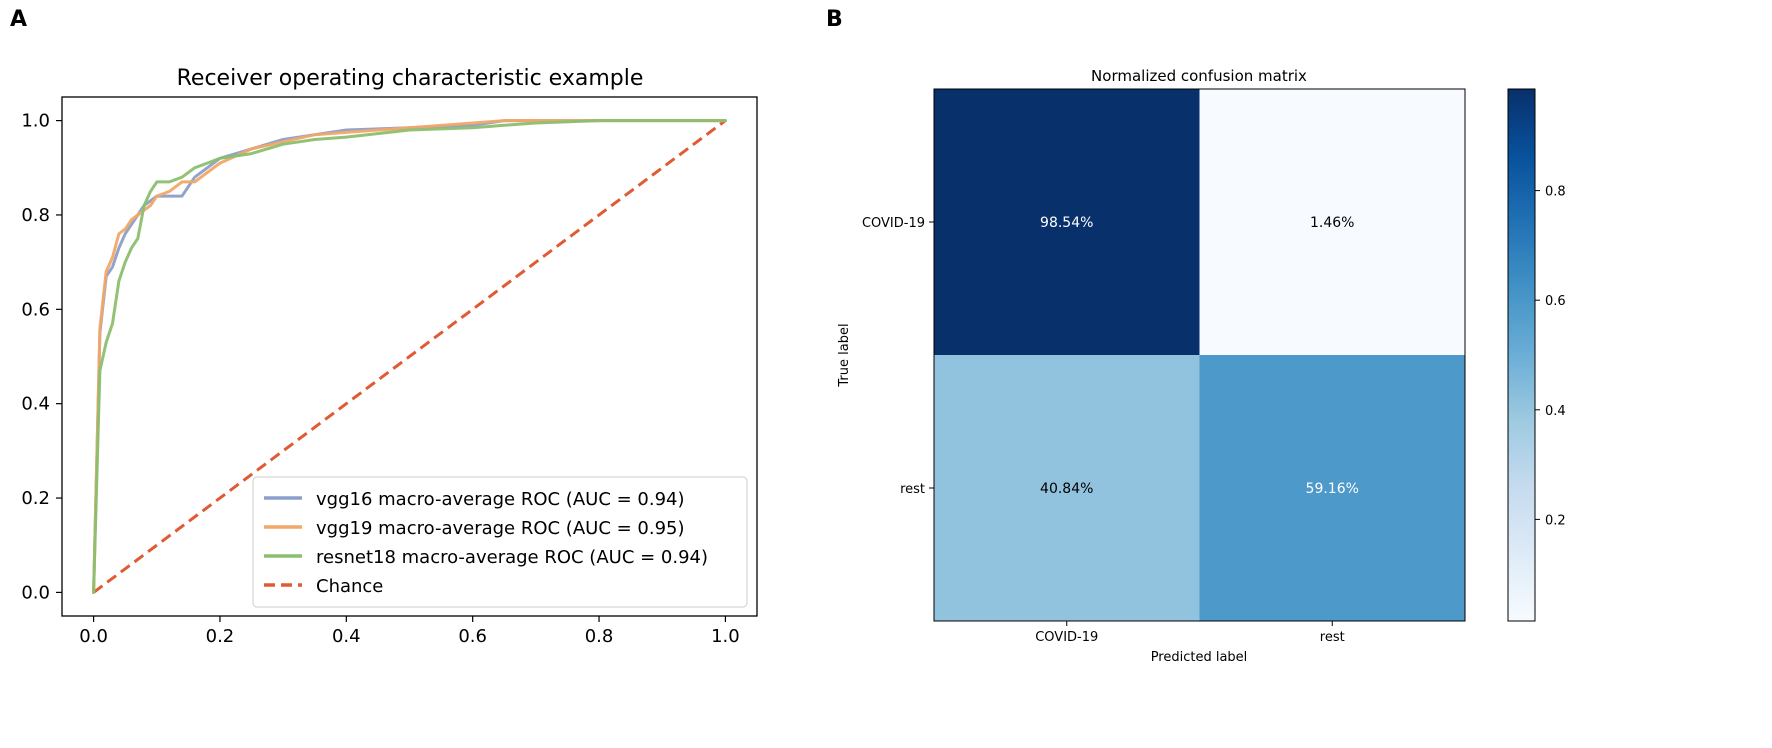 The height and width of the screenshot is (748, 1772). I want to click on x-tick-label: 0.2, so click(220, 636).